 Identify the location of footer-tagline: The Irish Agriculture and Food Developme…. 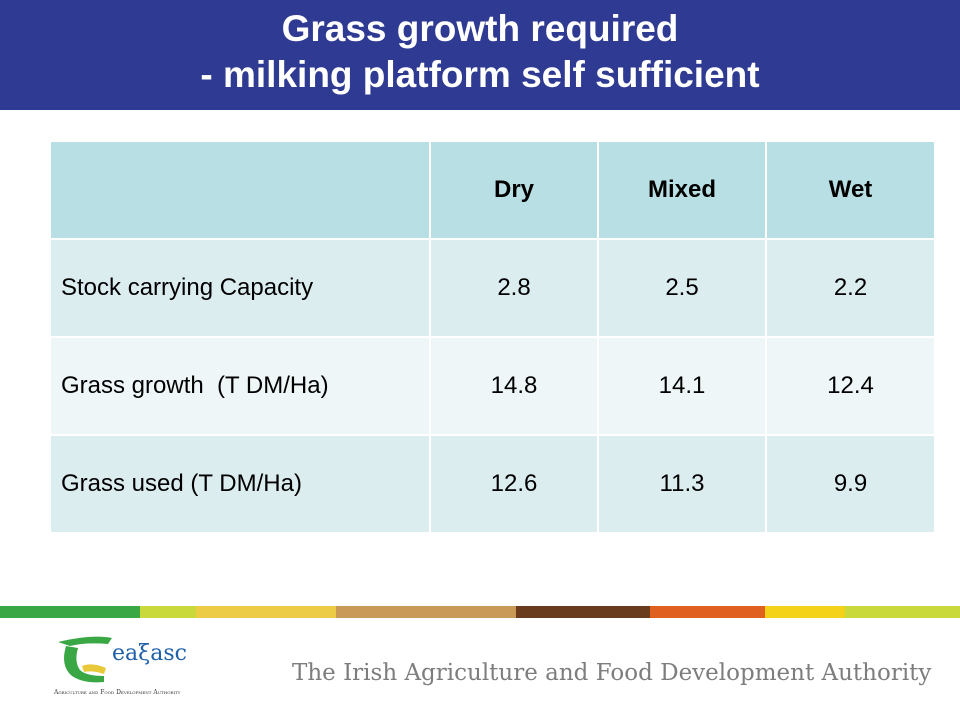
(612, 673).